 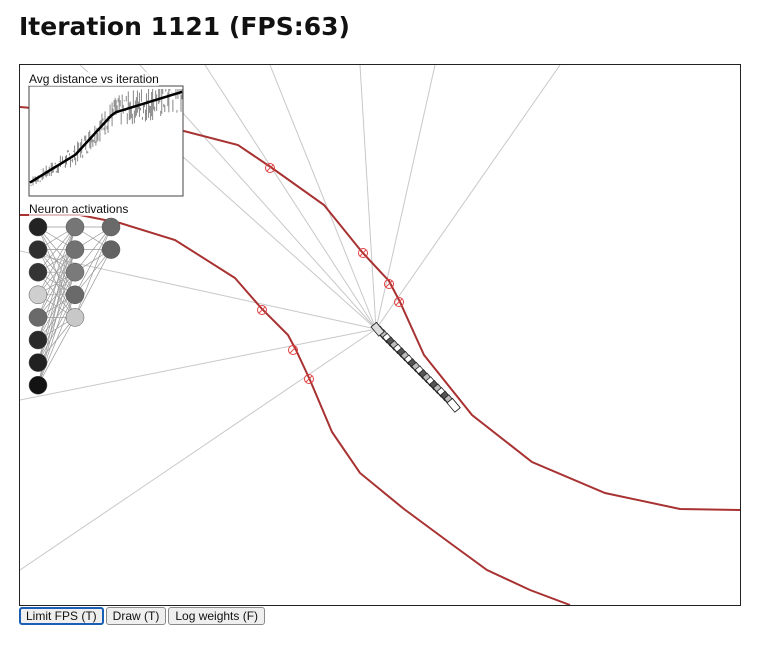 I want to click on car-trail, so click(x=415, y=367).